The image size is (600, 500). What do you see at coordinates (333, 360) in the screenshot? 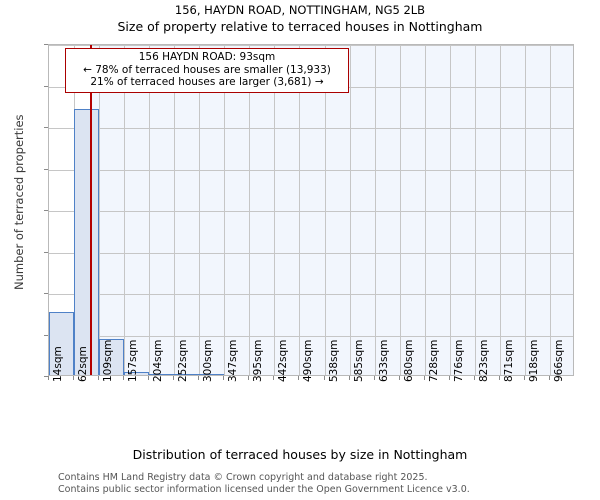
I see `x-axis-tick-label: 538sqm` at bounding box center [333, 360].